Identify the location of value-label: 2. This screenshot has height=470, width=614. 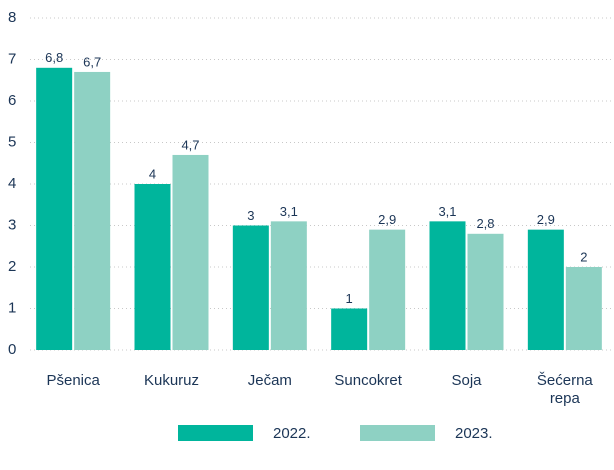
(583, 256).